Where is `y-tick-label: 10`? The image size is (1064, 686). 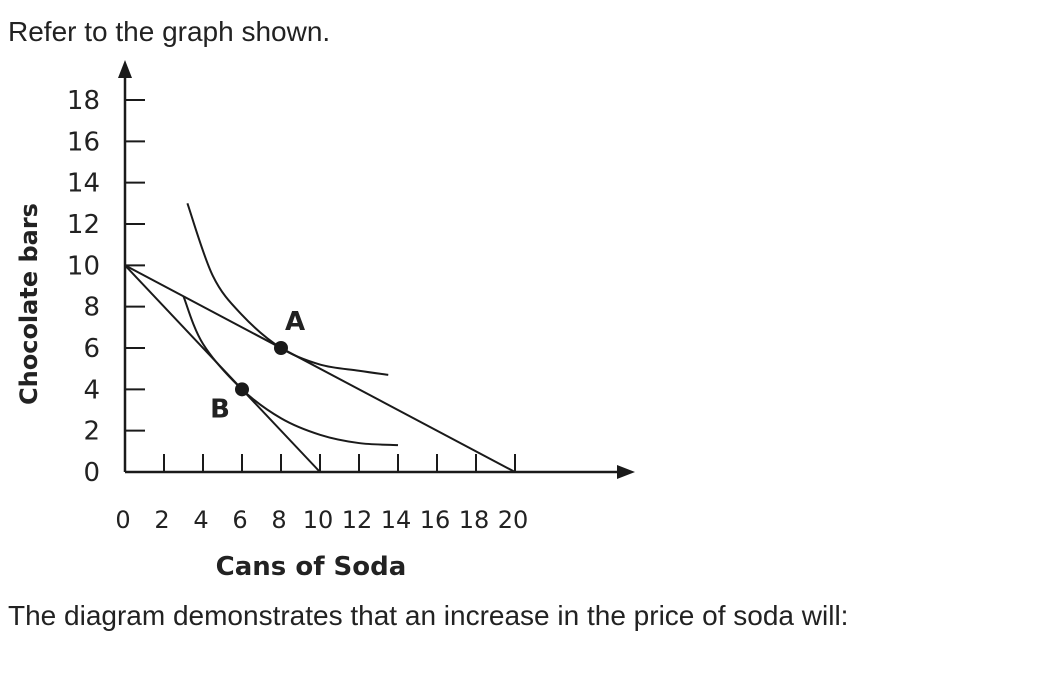 y-tick-label: 10 is located at coordinates (83, 266).